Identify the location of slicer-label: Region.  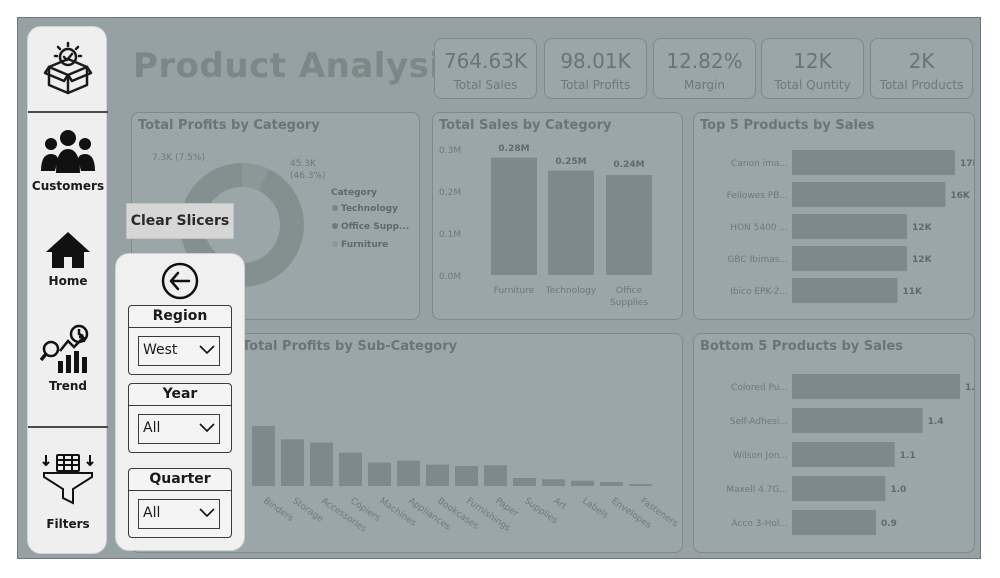
(180, 317).